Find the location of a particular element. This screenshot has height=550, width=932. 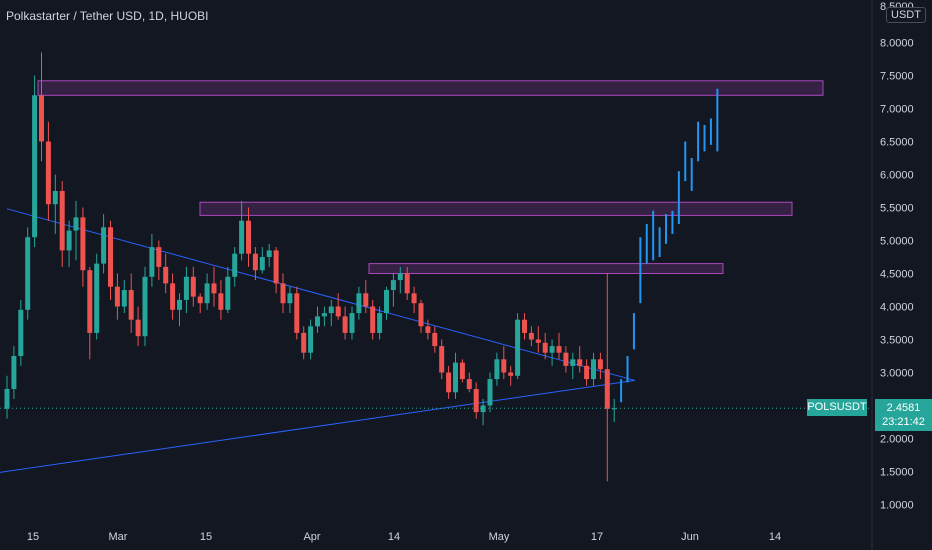

projection-bars is located at coordinates (669, 245).